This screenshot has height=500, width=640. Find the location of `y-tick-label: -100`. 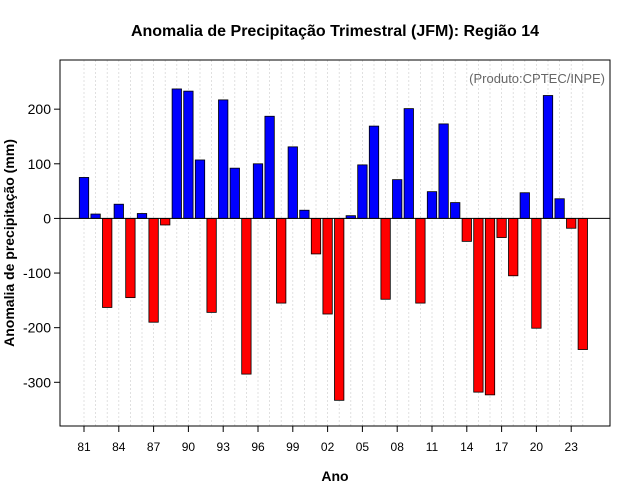

y-tick-label: -100 is located at coordinates (37, 273).